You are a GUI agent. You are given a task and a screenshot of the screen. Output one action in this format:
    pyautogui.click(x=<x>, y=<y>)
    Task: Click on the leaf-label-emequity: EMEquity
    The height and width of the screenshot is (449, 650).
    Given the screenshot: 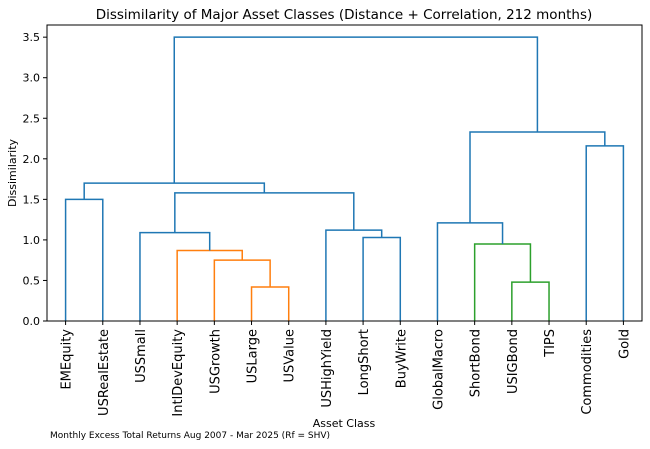 What is the action you would take?
    pyautogui.click(x=67, y=359)
    